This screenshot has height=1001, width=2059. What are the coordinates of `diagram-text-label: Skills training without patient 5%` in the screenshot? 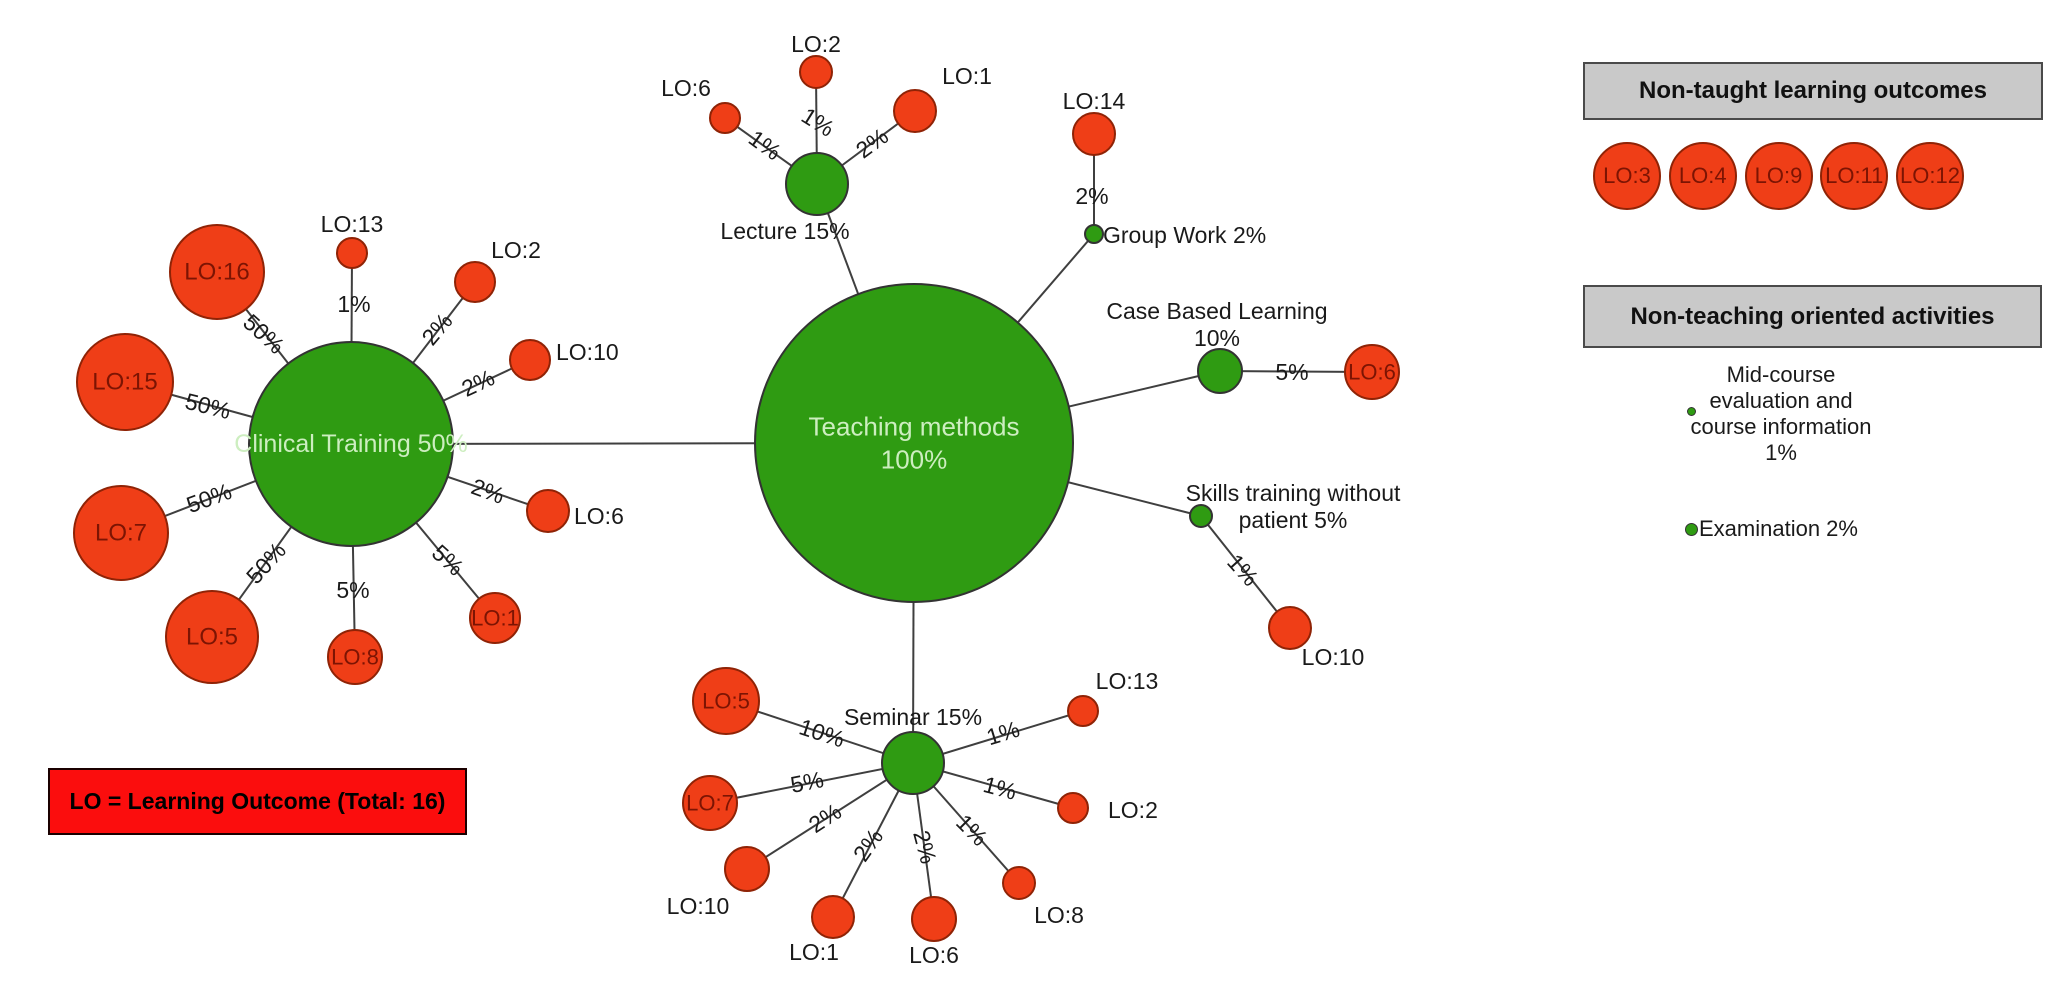 It's located at (1293, 506).